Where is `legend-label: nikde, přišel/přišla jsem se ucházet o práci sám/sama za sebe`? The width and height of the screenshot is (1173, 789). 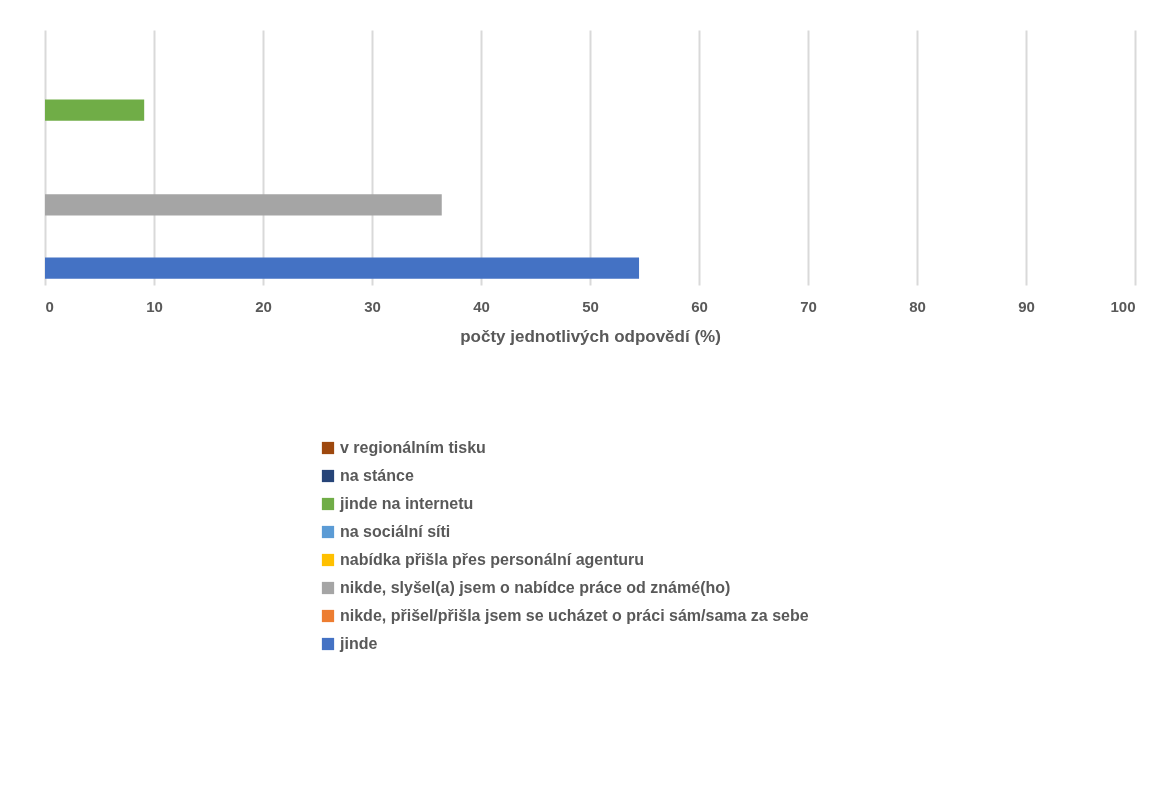 legend-label: nikde, přišel/přišla jsem se ucházet o práci sám/sama za sebe is located at coordinates (574, 615).